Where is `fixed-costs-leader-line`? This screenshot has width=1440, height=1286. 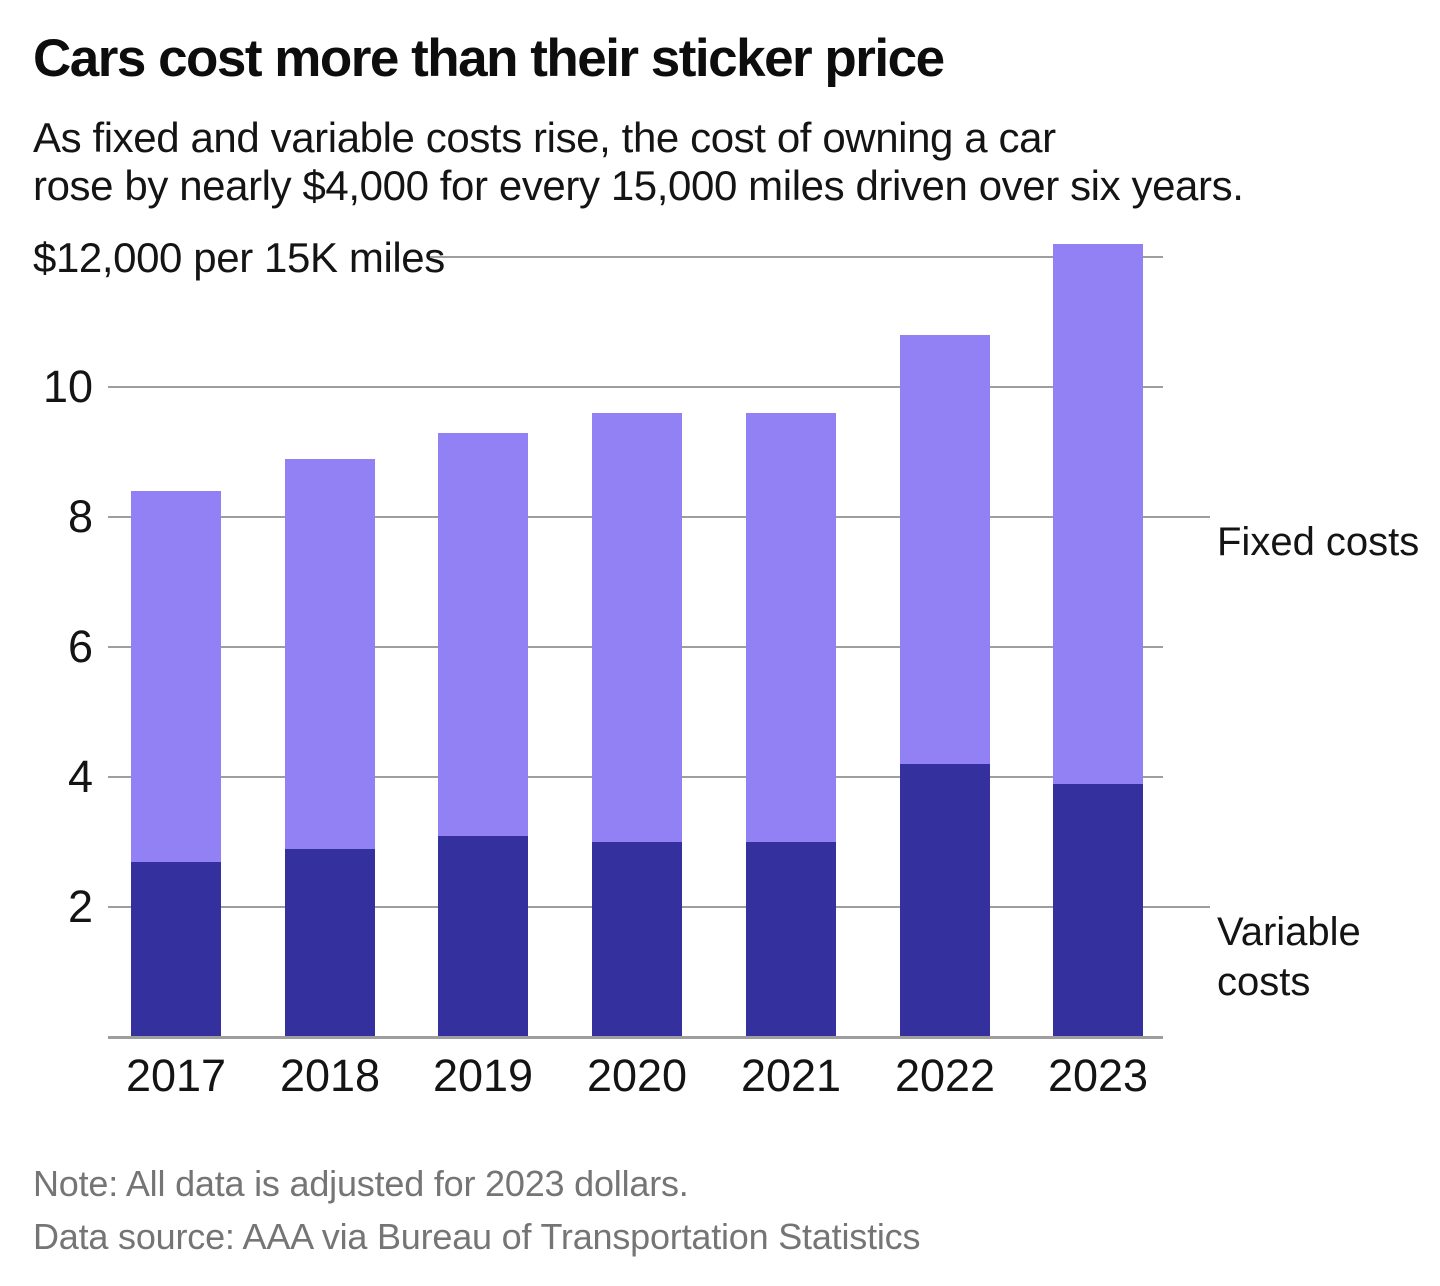
fixed-costs-leader-line is located at coordinates (1176, 517).